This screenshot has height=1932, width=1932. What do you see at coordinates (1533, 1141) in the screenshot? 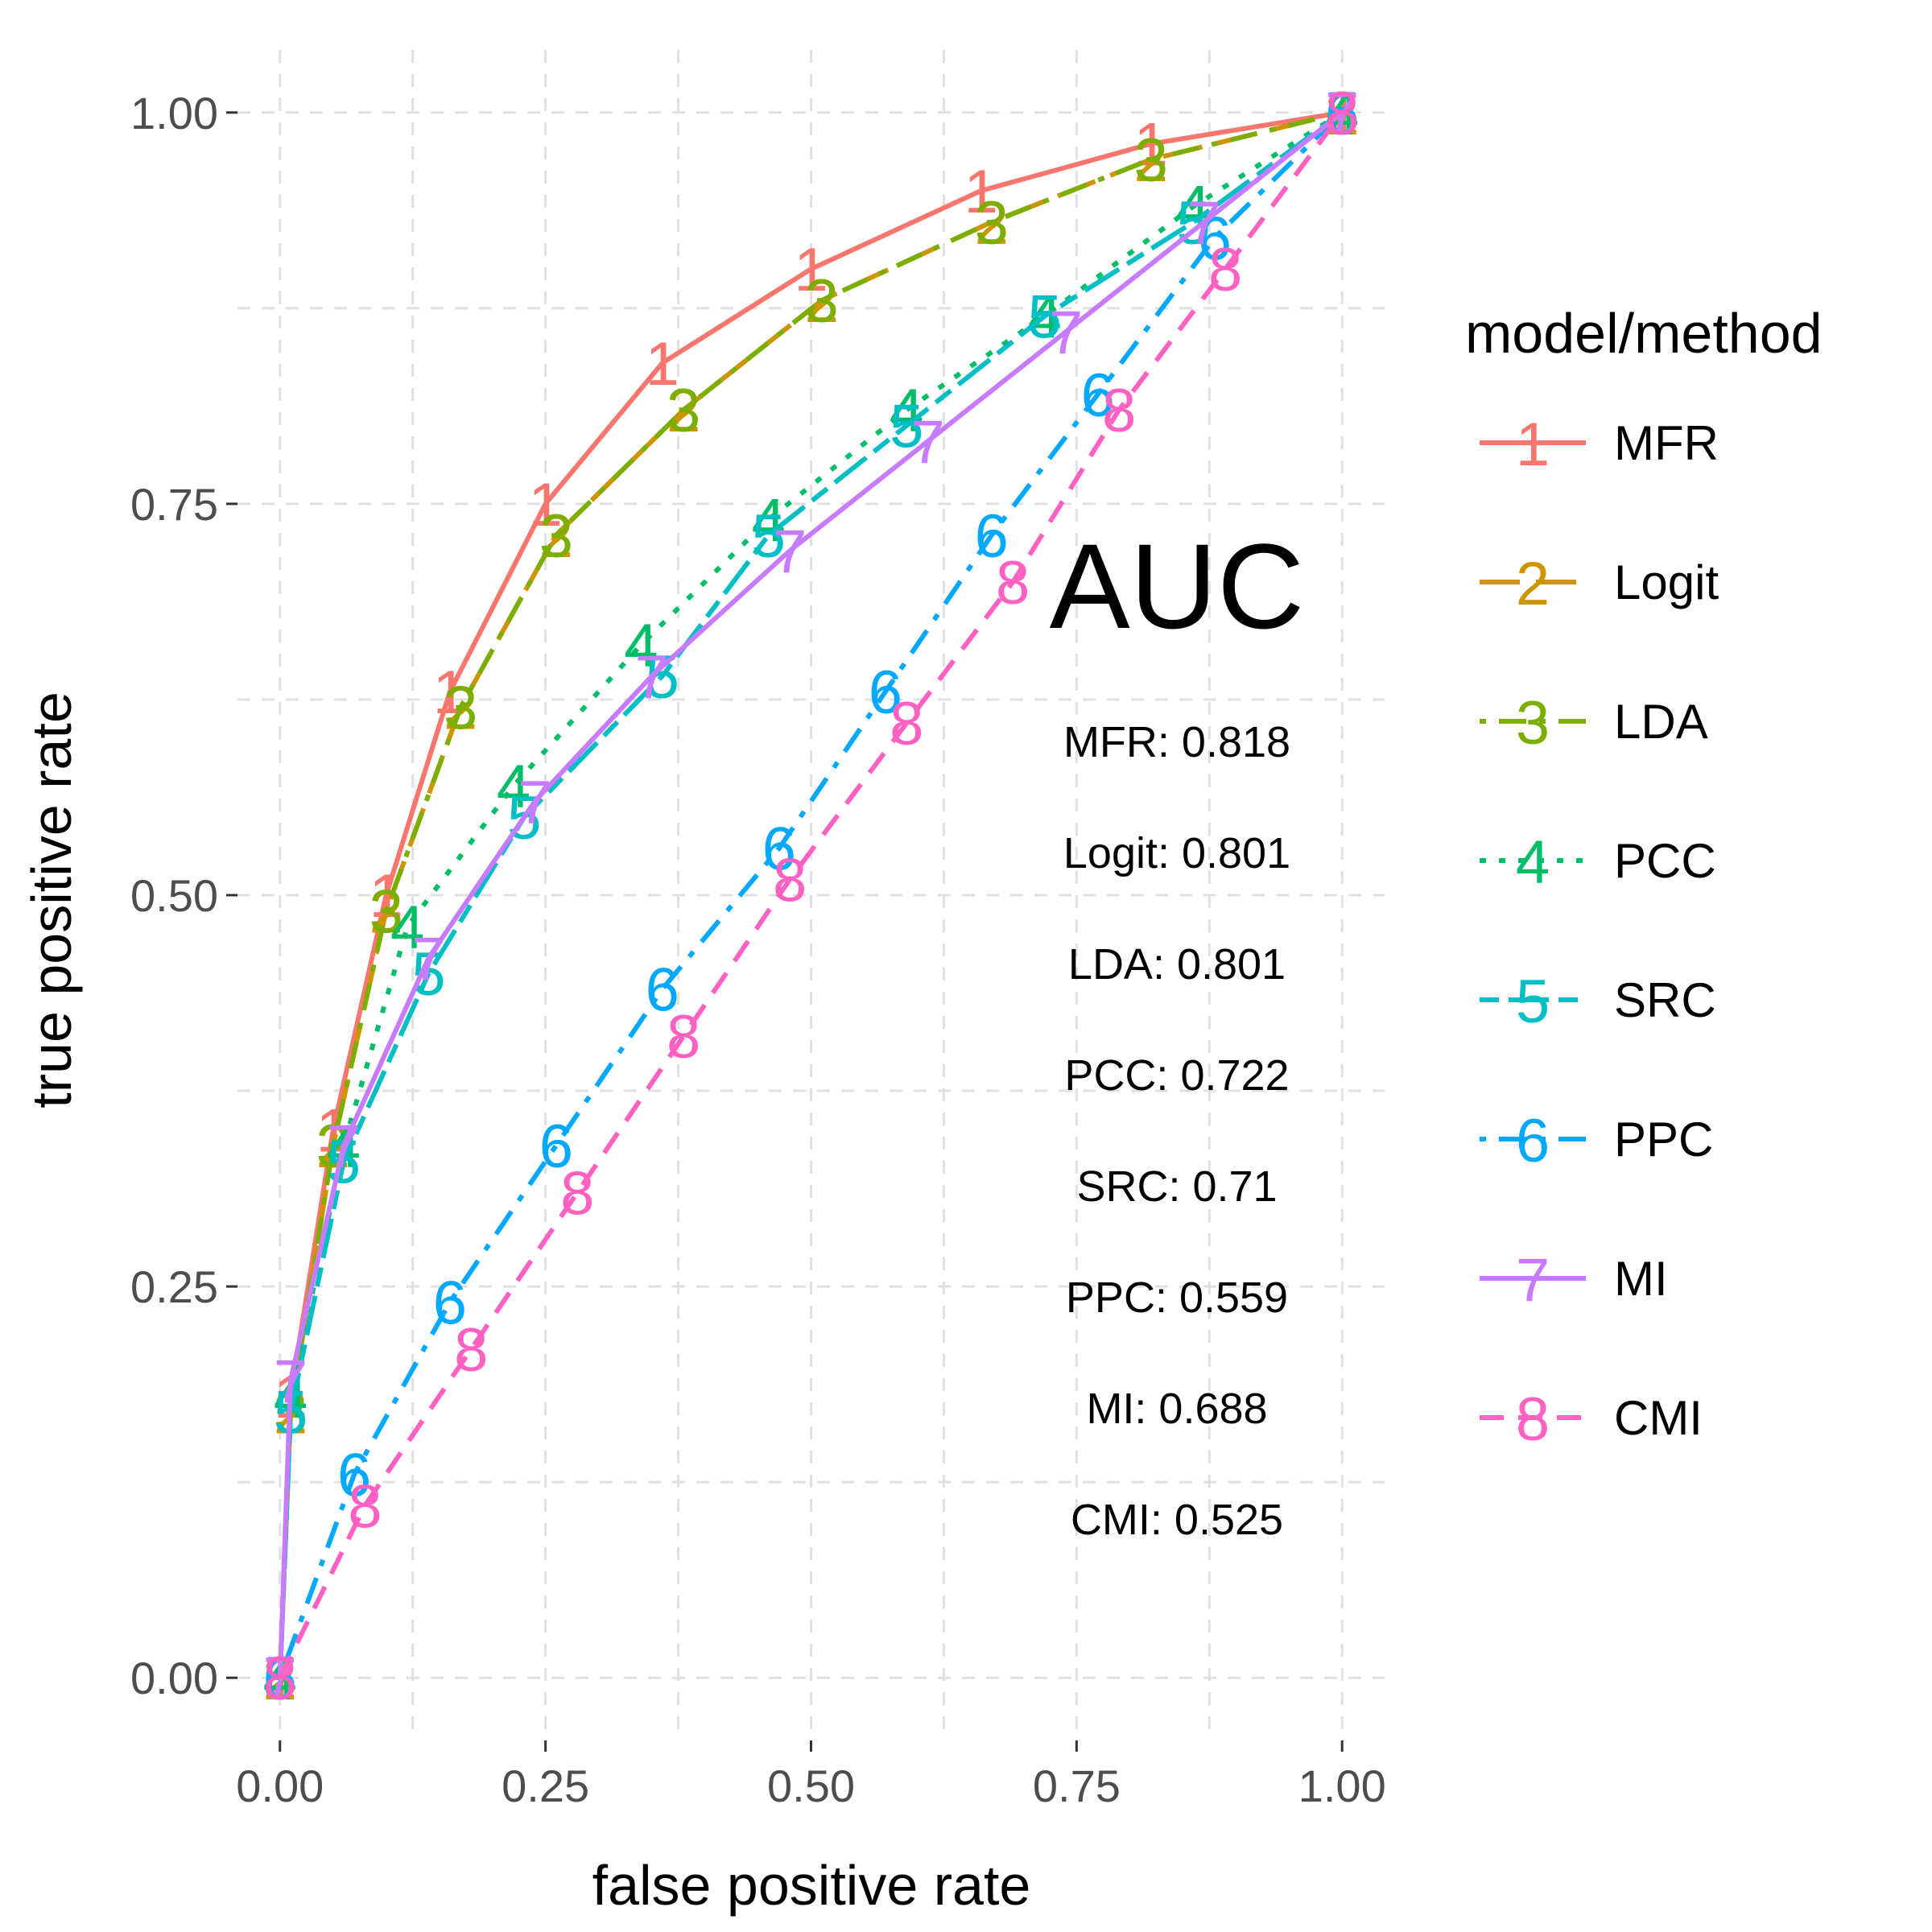
I see `legend-key-marker: 6` at bounding box center [1533, 1141].